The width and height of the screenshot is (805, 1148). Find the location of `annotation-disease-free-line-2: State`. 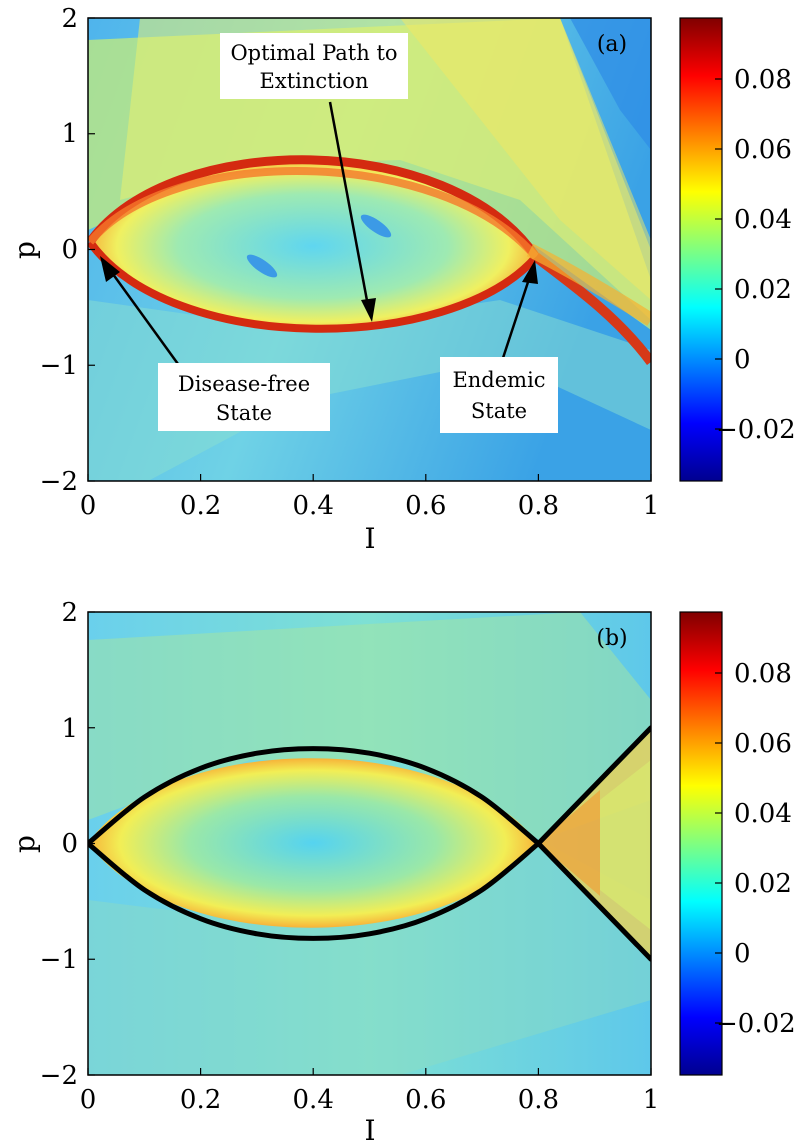

annotation-disease-free-line-2: State is located at coordinates (244, 413).